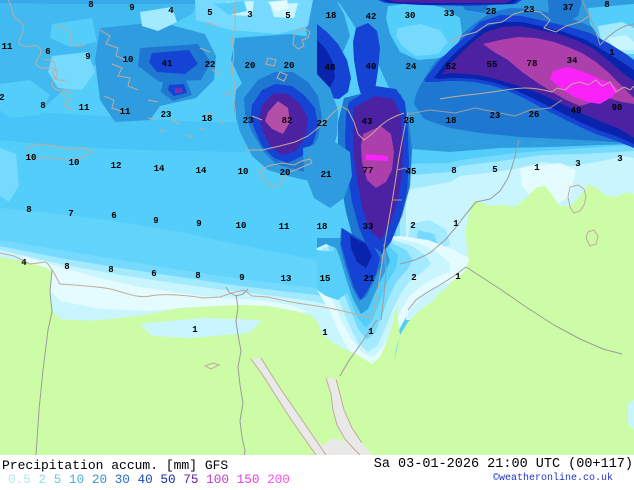 The image size is (634, 490). What do you see at coordinates (572, 61) in the screenshot?
I see `svg-text: 34` at bounding box center [572, 61].